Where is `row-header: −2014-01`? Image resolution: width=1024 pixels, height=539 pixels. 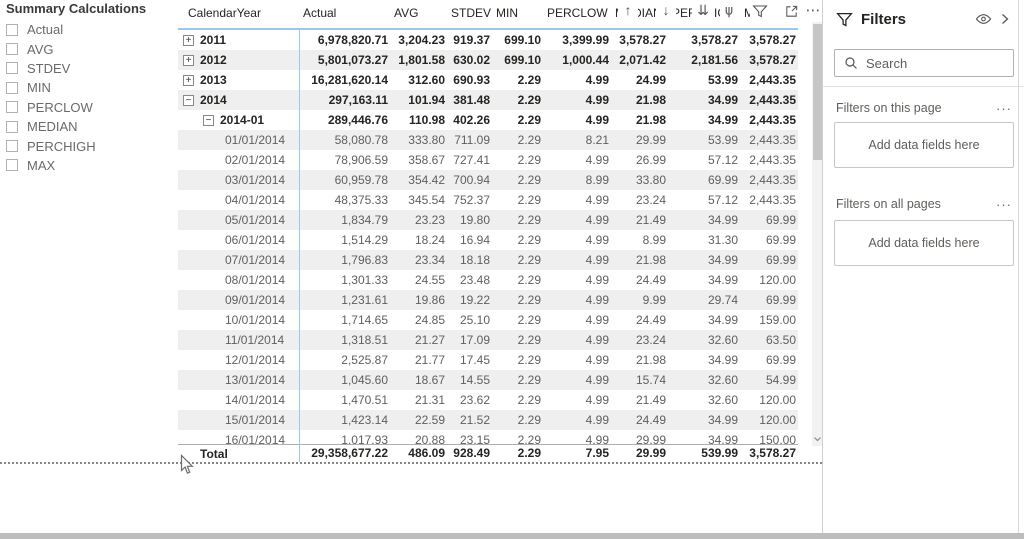
row-header: −2014-01 is located at coordinates (238, 120).